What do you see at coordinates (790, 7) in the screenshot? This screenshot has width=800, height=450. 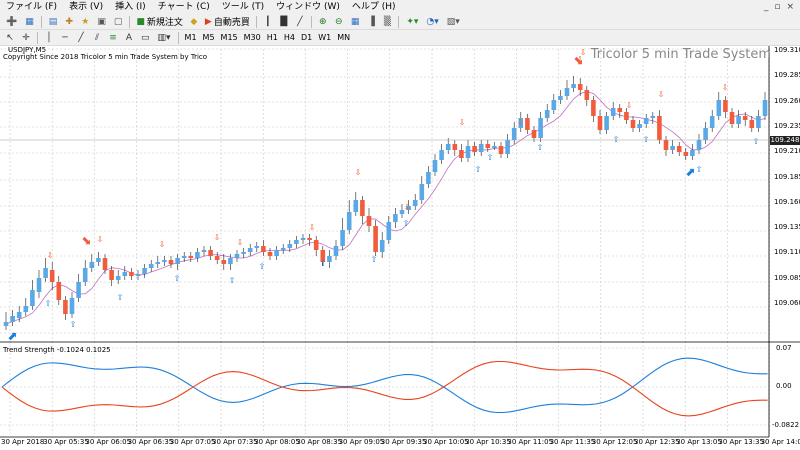 I see `close-button: ×` at bounding box center [790, 7].